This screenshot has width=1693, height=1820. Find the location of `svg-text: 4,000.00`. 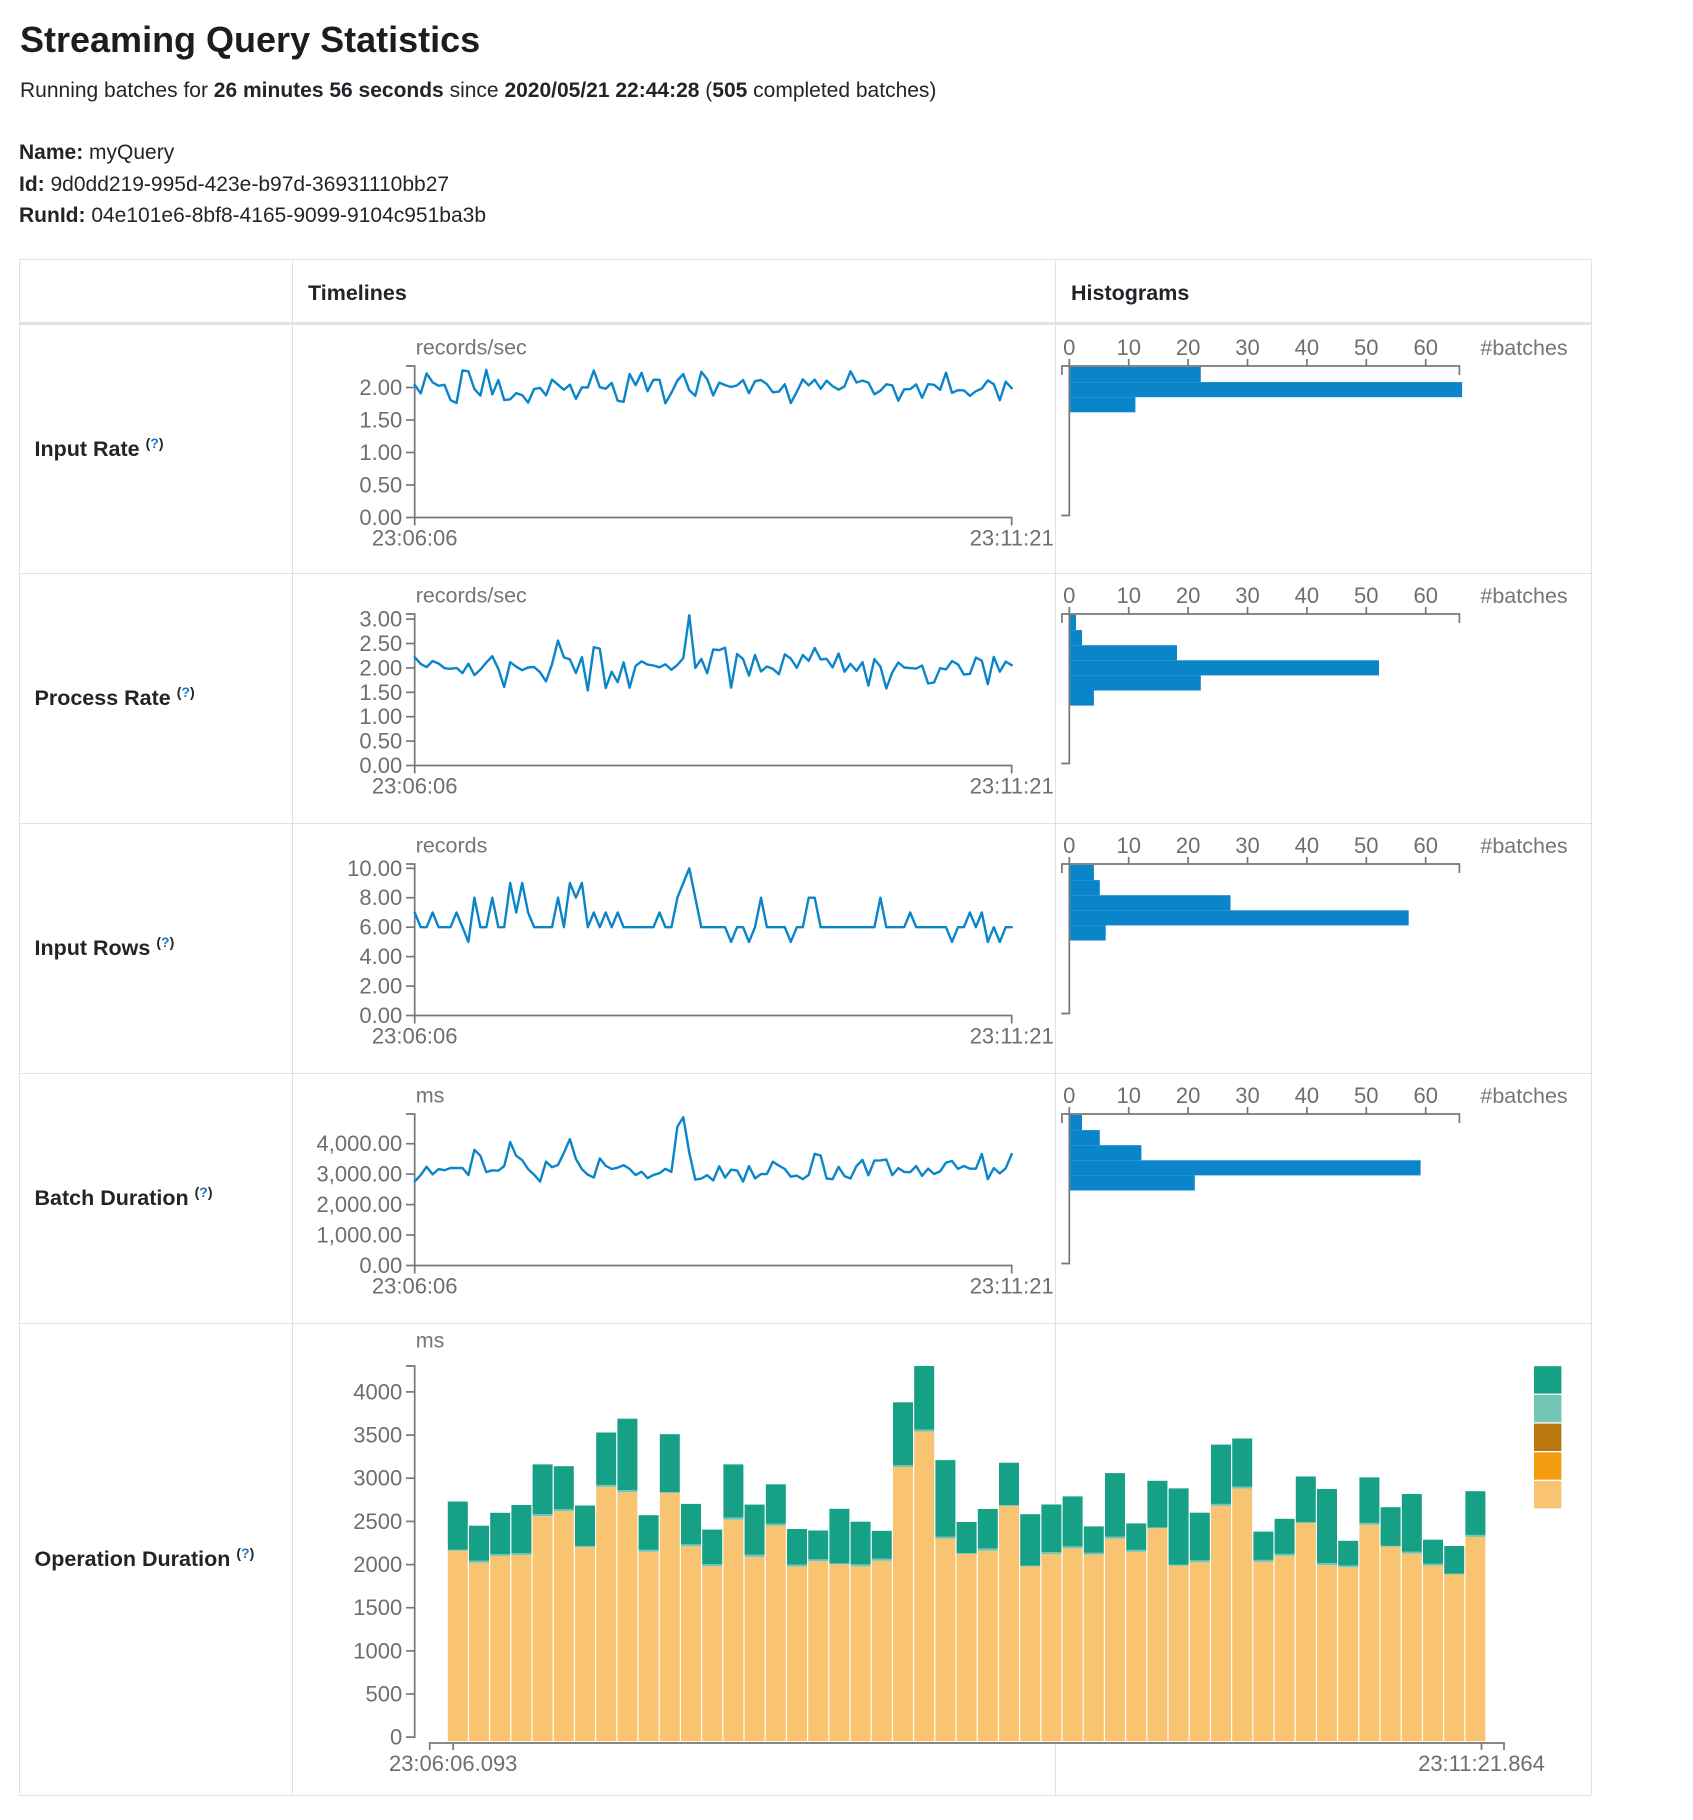

svg-text: 4,000.00 is located at coordinates (360, 1143).